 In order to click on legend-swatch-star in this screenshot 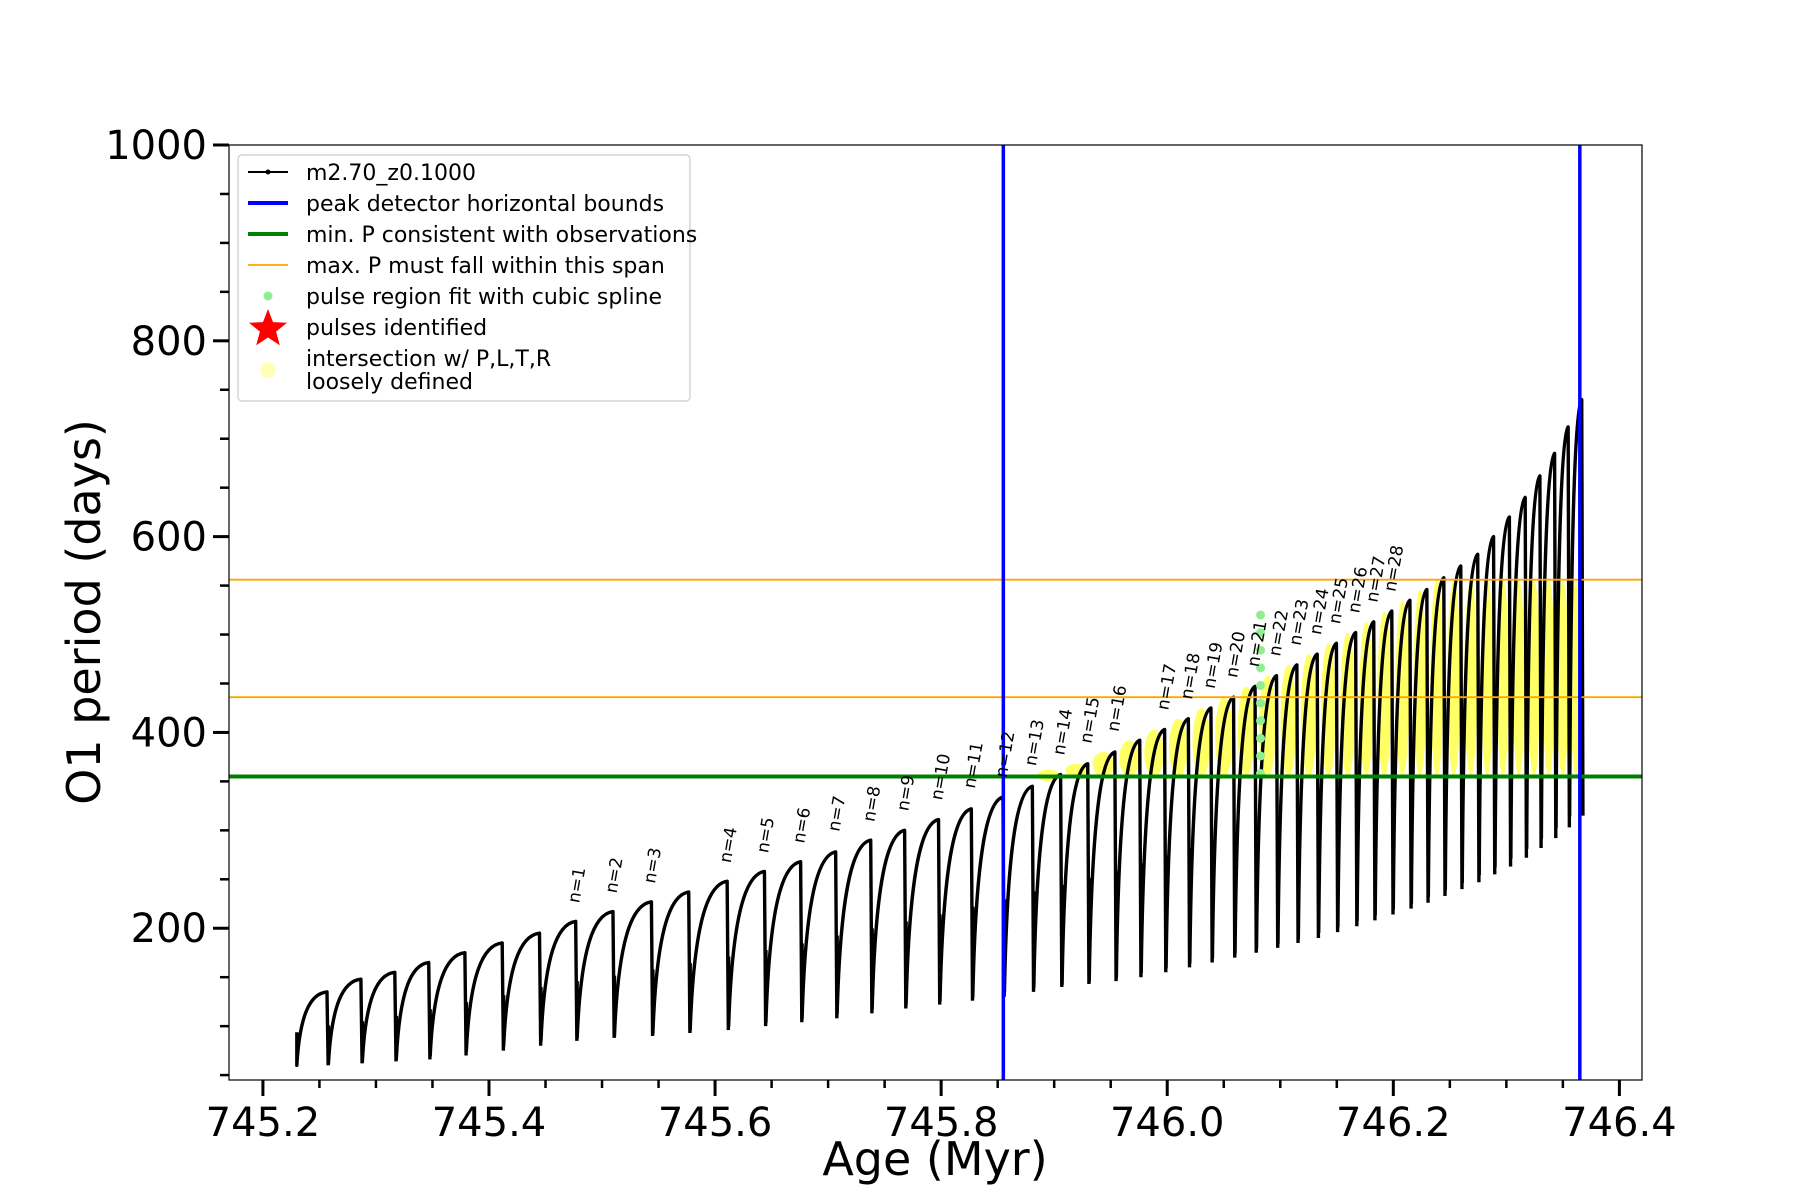, I will do `click(268, 327)`.